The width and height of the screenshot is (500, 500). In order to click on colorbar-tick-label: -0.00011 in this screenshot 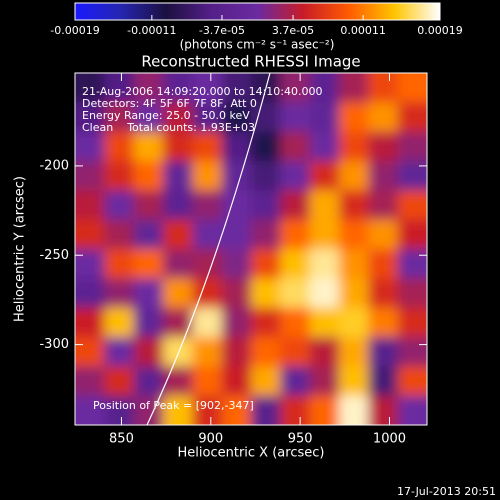, I will do `click(151, 30)`.